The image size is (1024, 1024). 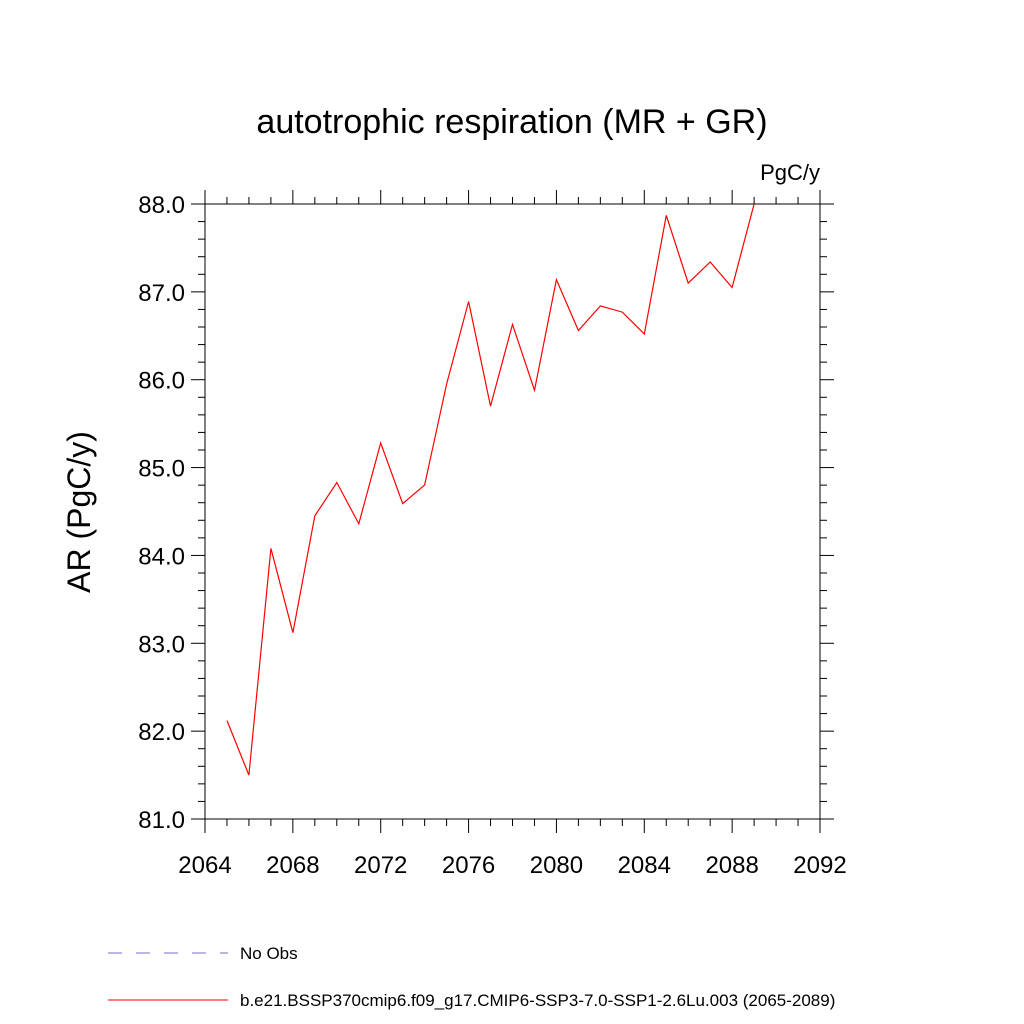 What do you see at coordinates (819, 865) in the screenshot?
I see `x-tick-label: 2092` at bounding box center [819, 865].